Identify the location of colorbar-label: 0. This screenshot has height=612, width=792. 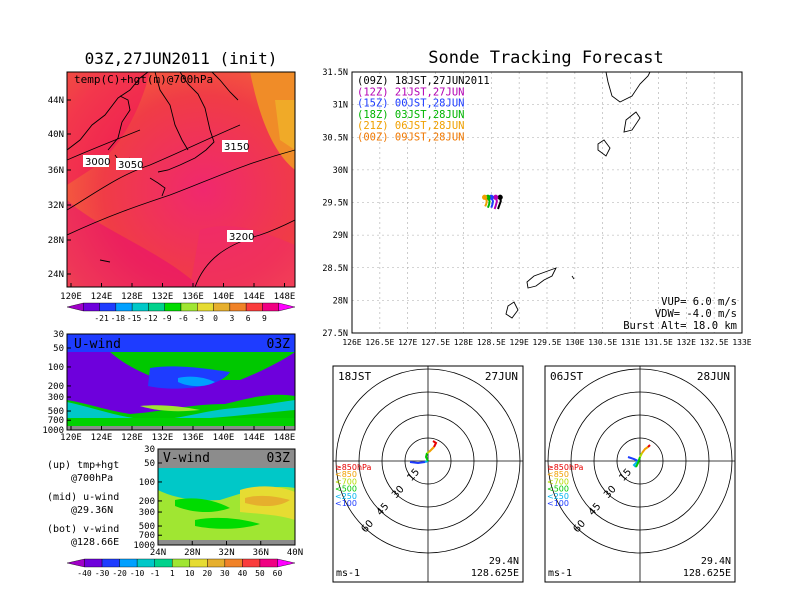
(215, 318).